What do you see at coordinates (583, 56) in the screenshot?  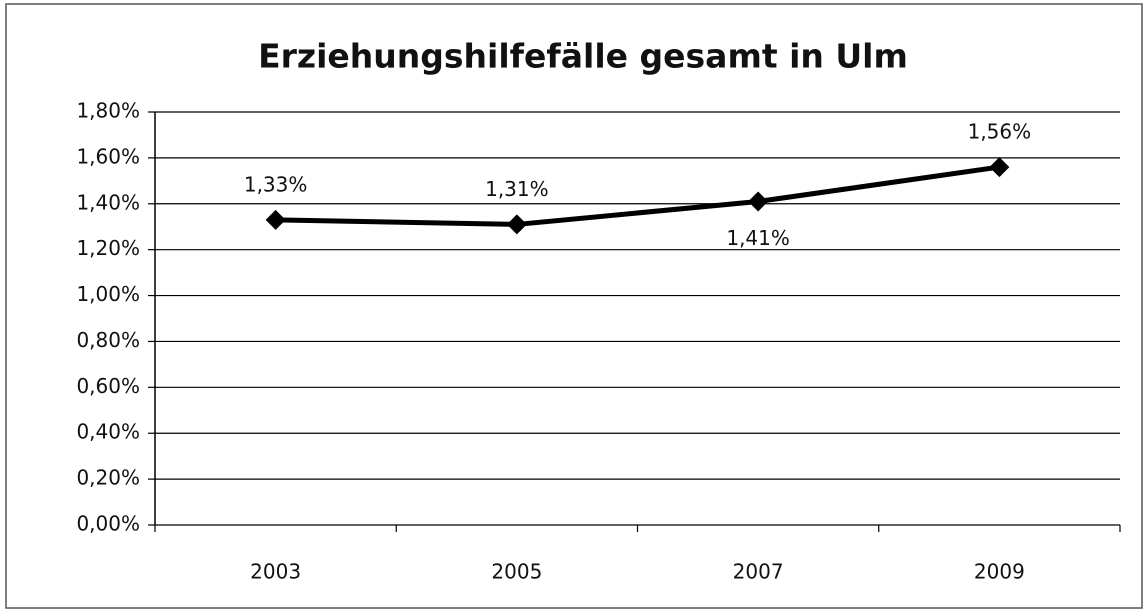 I see `chart-title: Erziehungshilfefälle gesamt in Ulm` at bounding box center [583, 56].